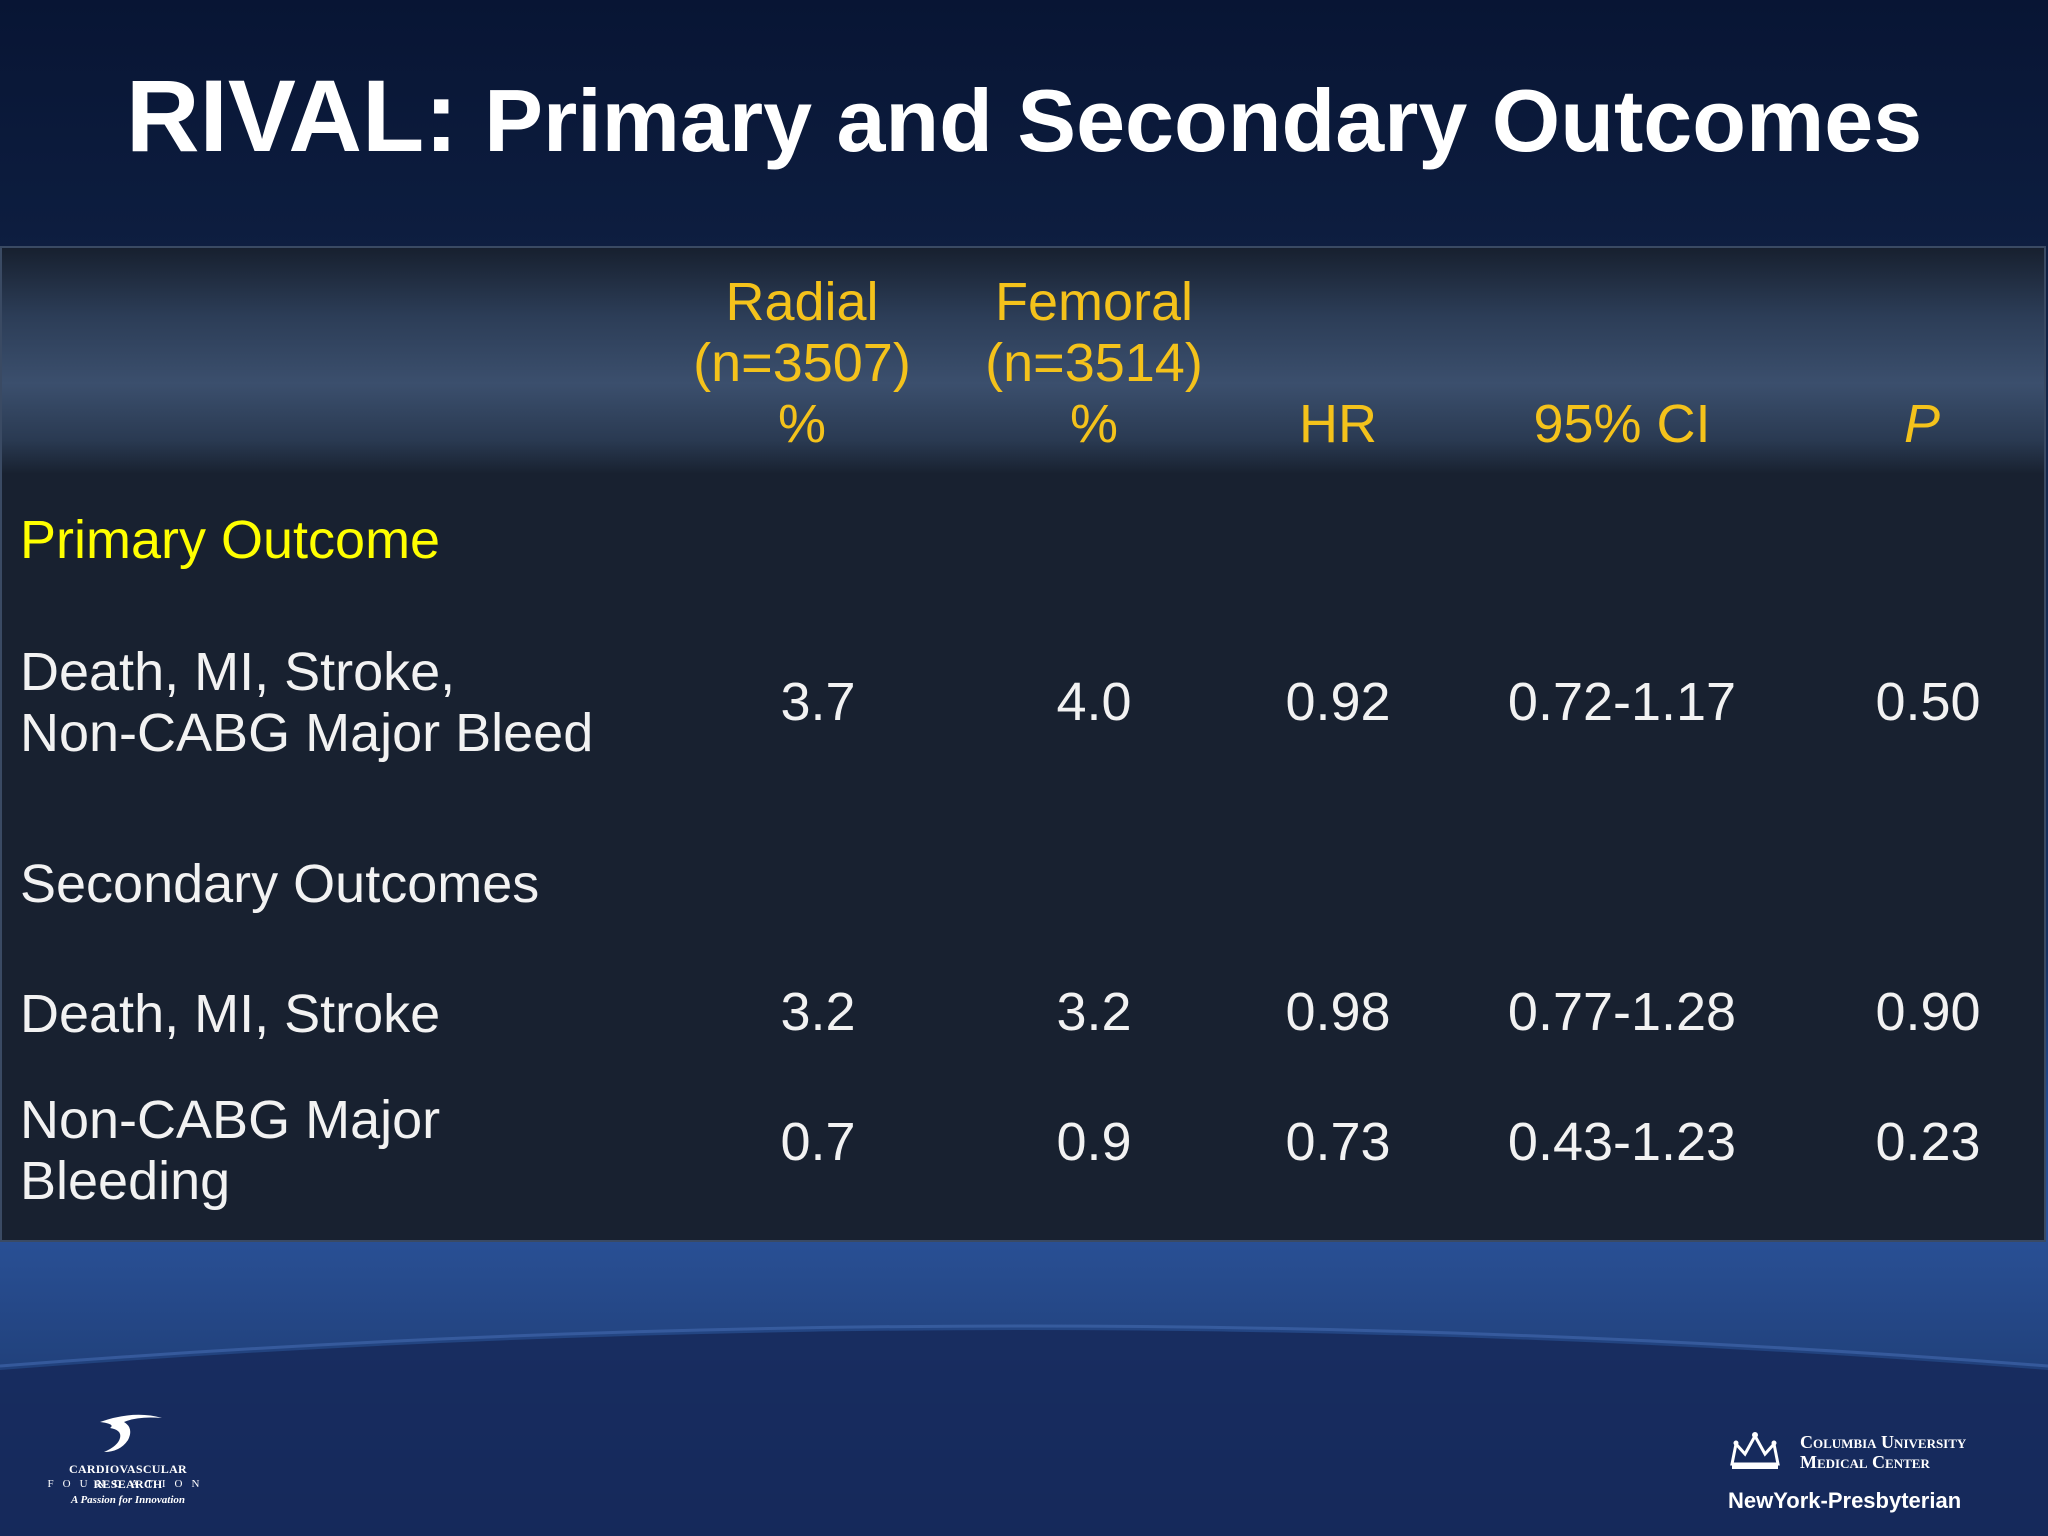 This screenshot has width=2048, height=1536. What do you see at coordinates (1203, 120) in the screenshot?
I see `slide-title-sub: Primary and Secondary Outcomes` at bounding box center [1203, 120].